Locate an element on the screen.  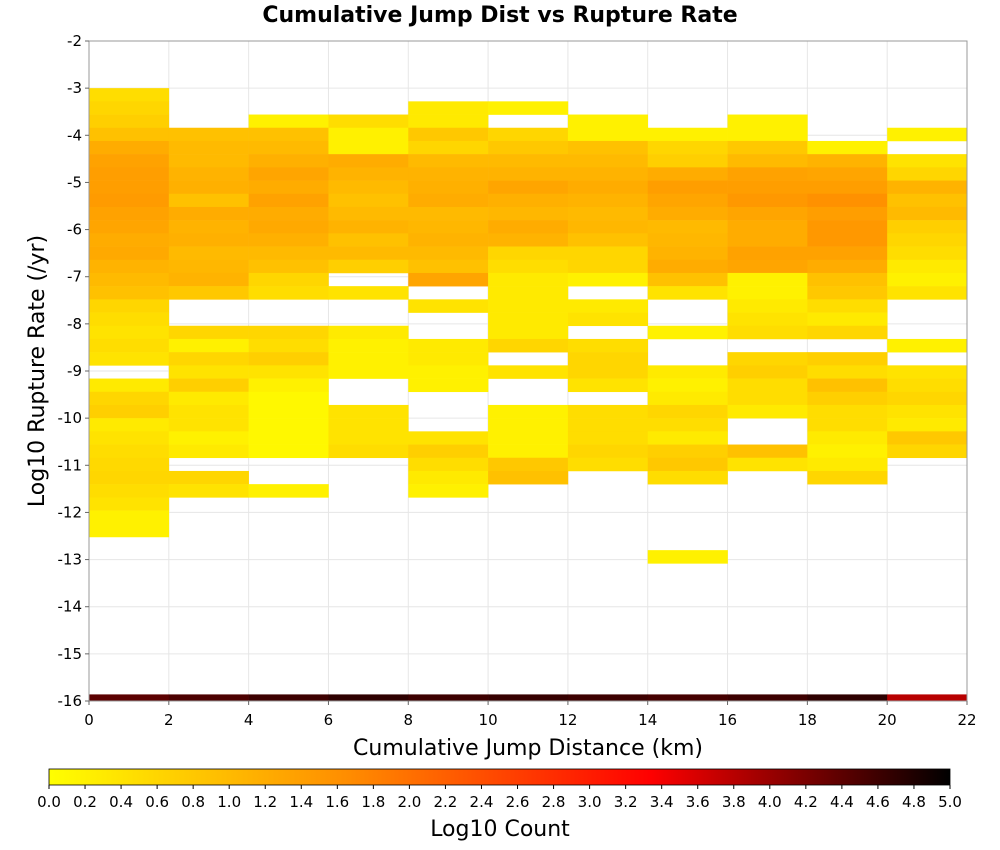
heatmap-cell-c1-r11 is located at coordinates (208, 279).